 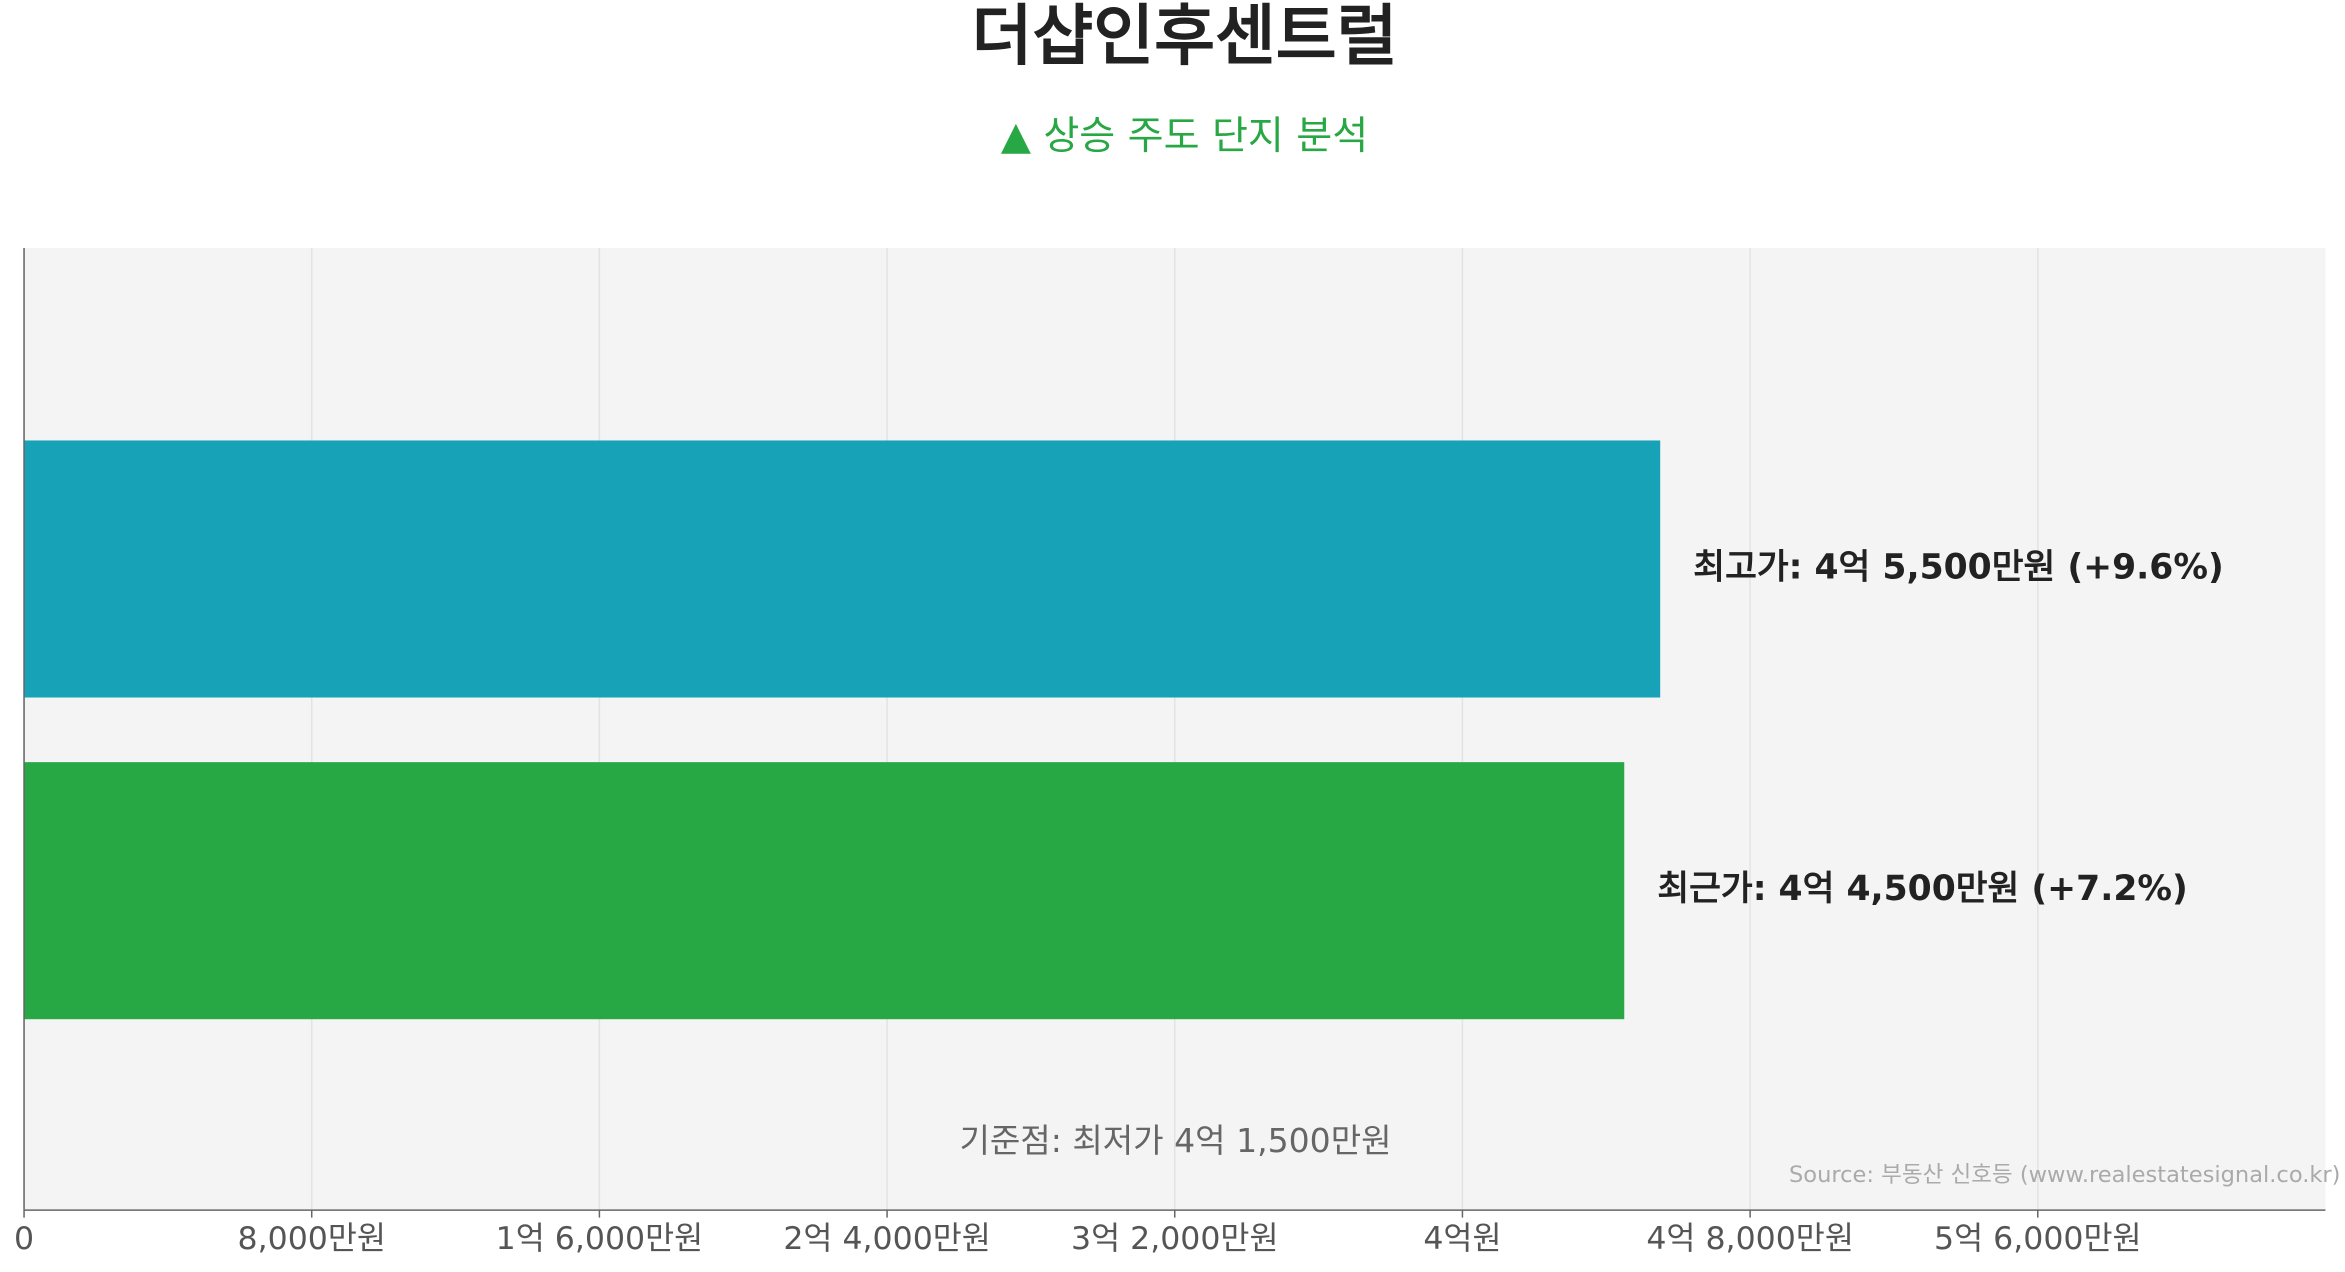 What do you see at coordinates (1174, 1239) in the screenshot?
I see `x-tick-label: 3억 2,000만원` at bounding box center [1174, 1239].